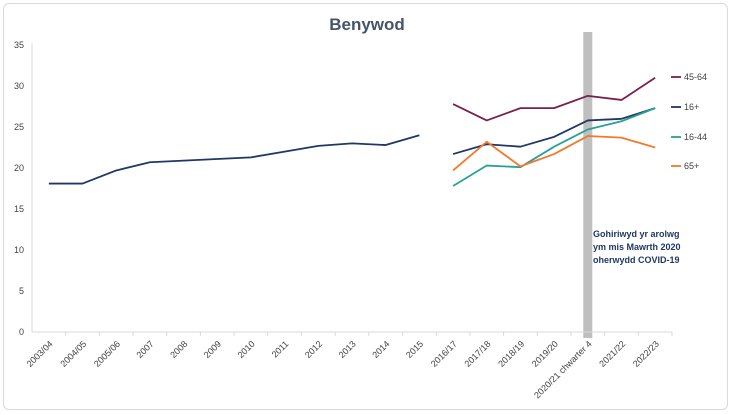  Describe the element at coordinates (691, 107) in the screenshot. I see `legend-label: 16+` at that location.